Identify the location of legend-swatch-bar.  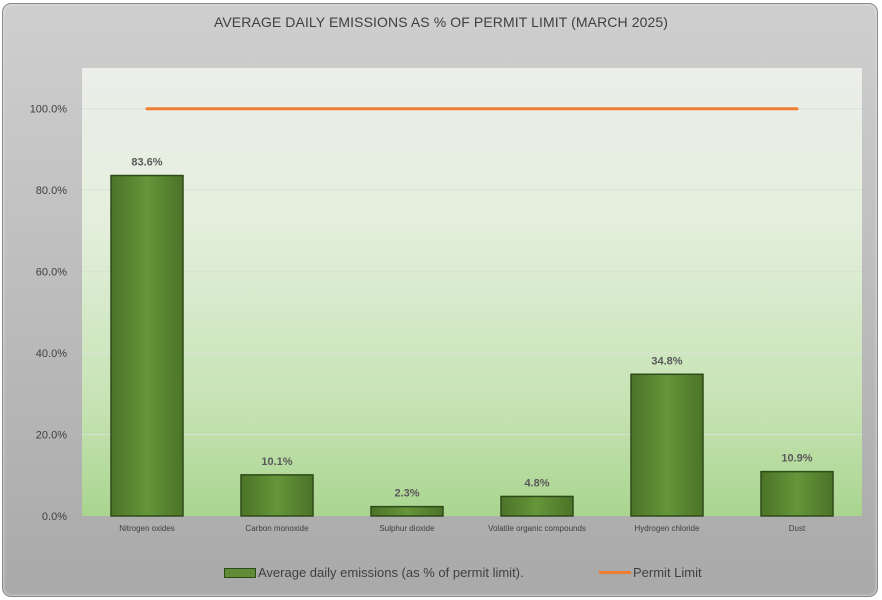
(240, 572).